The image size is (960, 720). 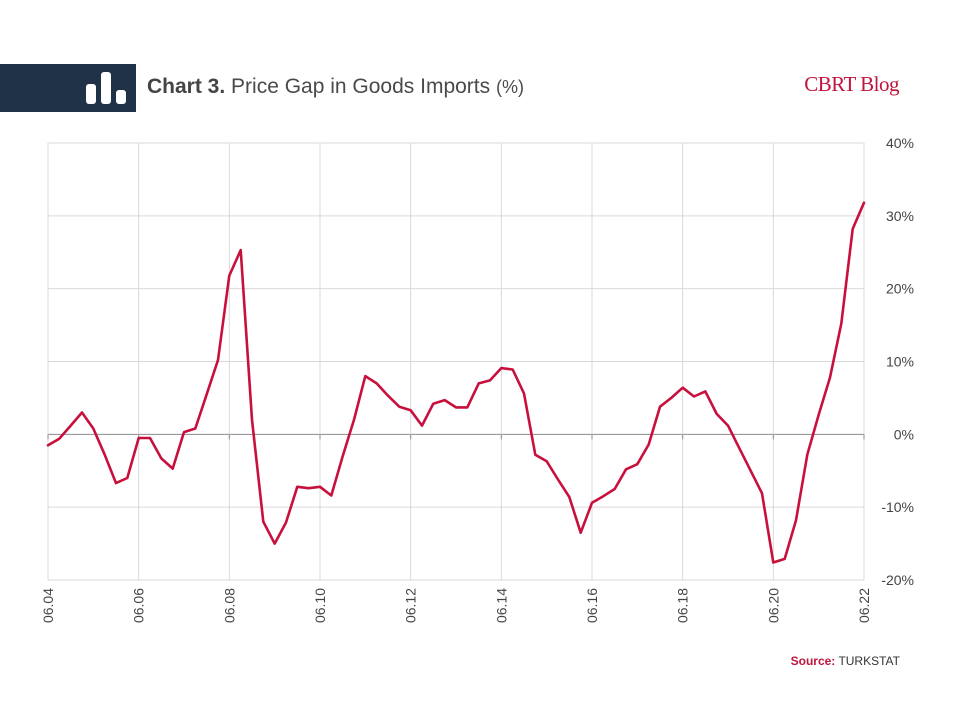 I want to click on x-tick-label: 06.14, so click(x=501, y=605).